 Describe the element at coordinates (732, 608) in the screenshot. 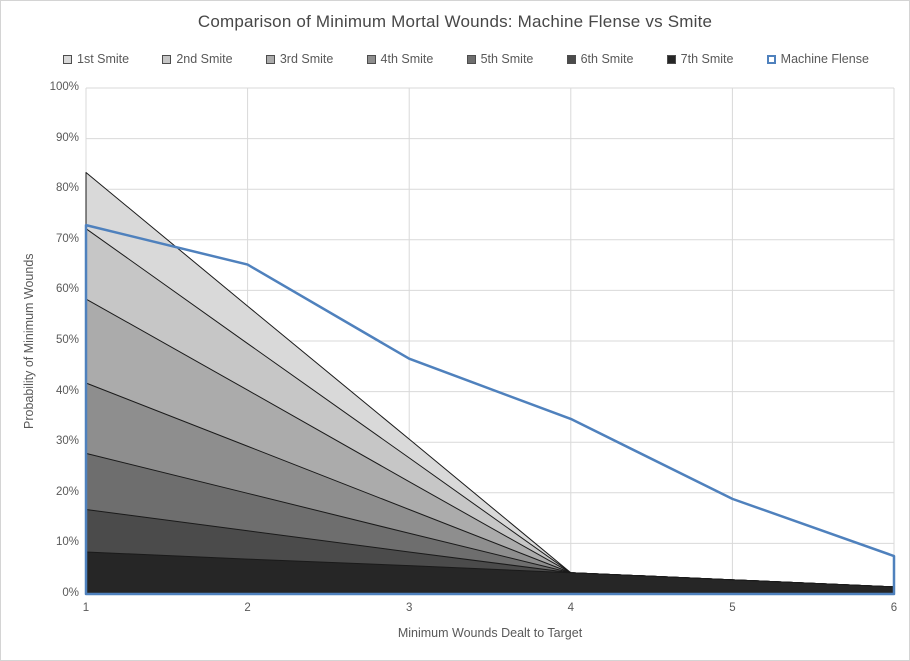

I see `x-tick-label: 5` at that location.